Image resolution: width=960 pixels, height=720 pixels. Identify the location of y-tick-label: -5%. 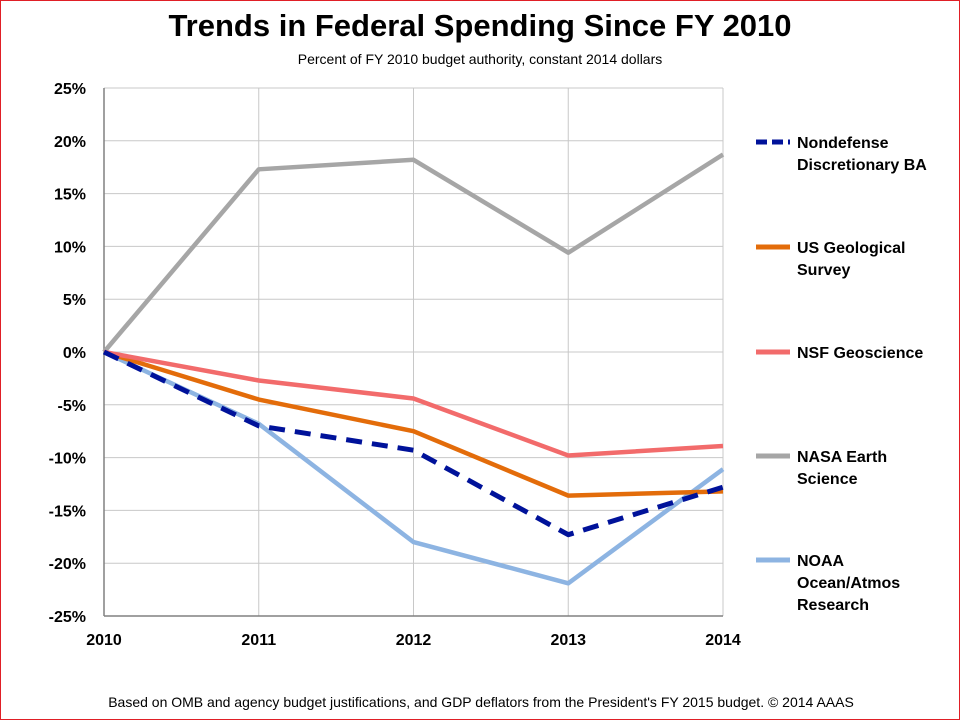
(72, 406).